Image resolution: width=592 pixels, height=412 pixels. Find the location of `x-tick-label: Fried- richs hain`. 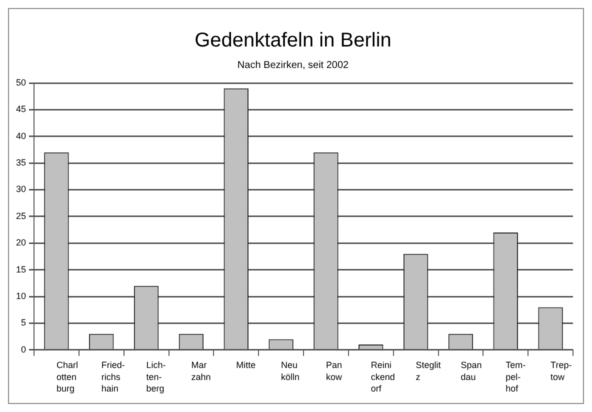

x-tick-label: Fried- richs hain is located at coordinates (113, 377).